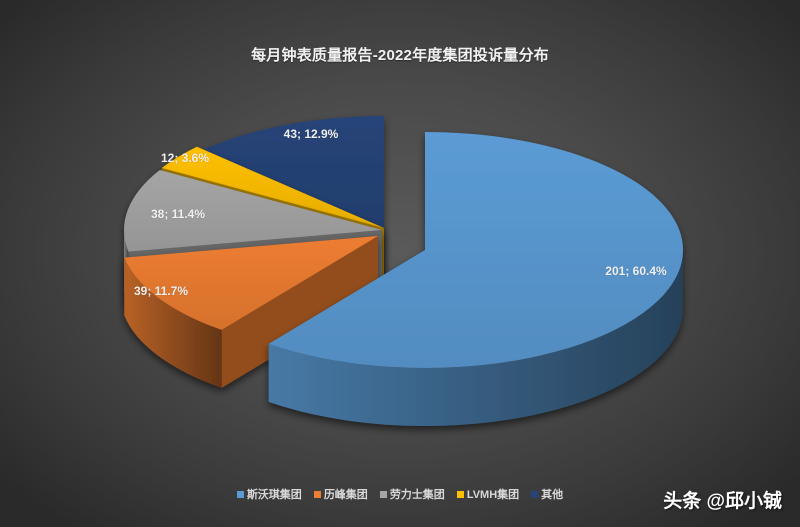 The height and width of the screenshot is (527, 800). Describe the element at coordinates (185, 158) in the screenshot. I see `data-label-3: 12; 3.6%` at that location.